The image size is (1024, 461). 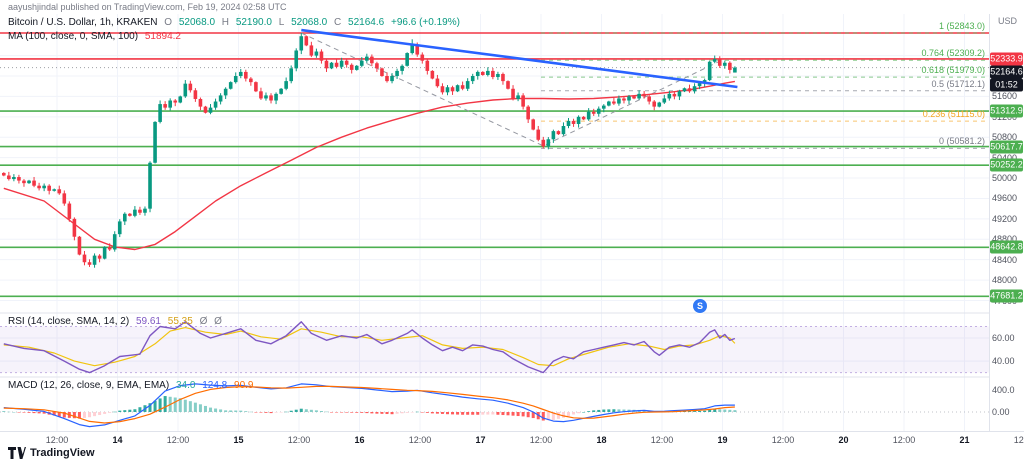 I want to click on price-tag: 52333.9, so click(x=1006, y=59).